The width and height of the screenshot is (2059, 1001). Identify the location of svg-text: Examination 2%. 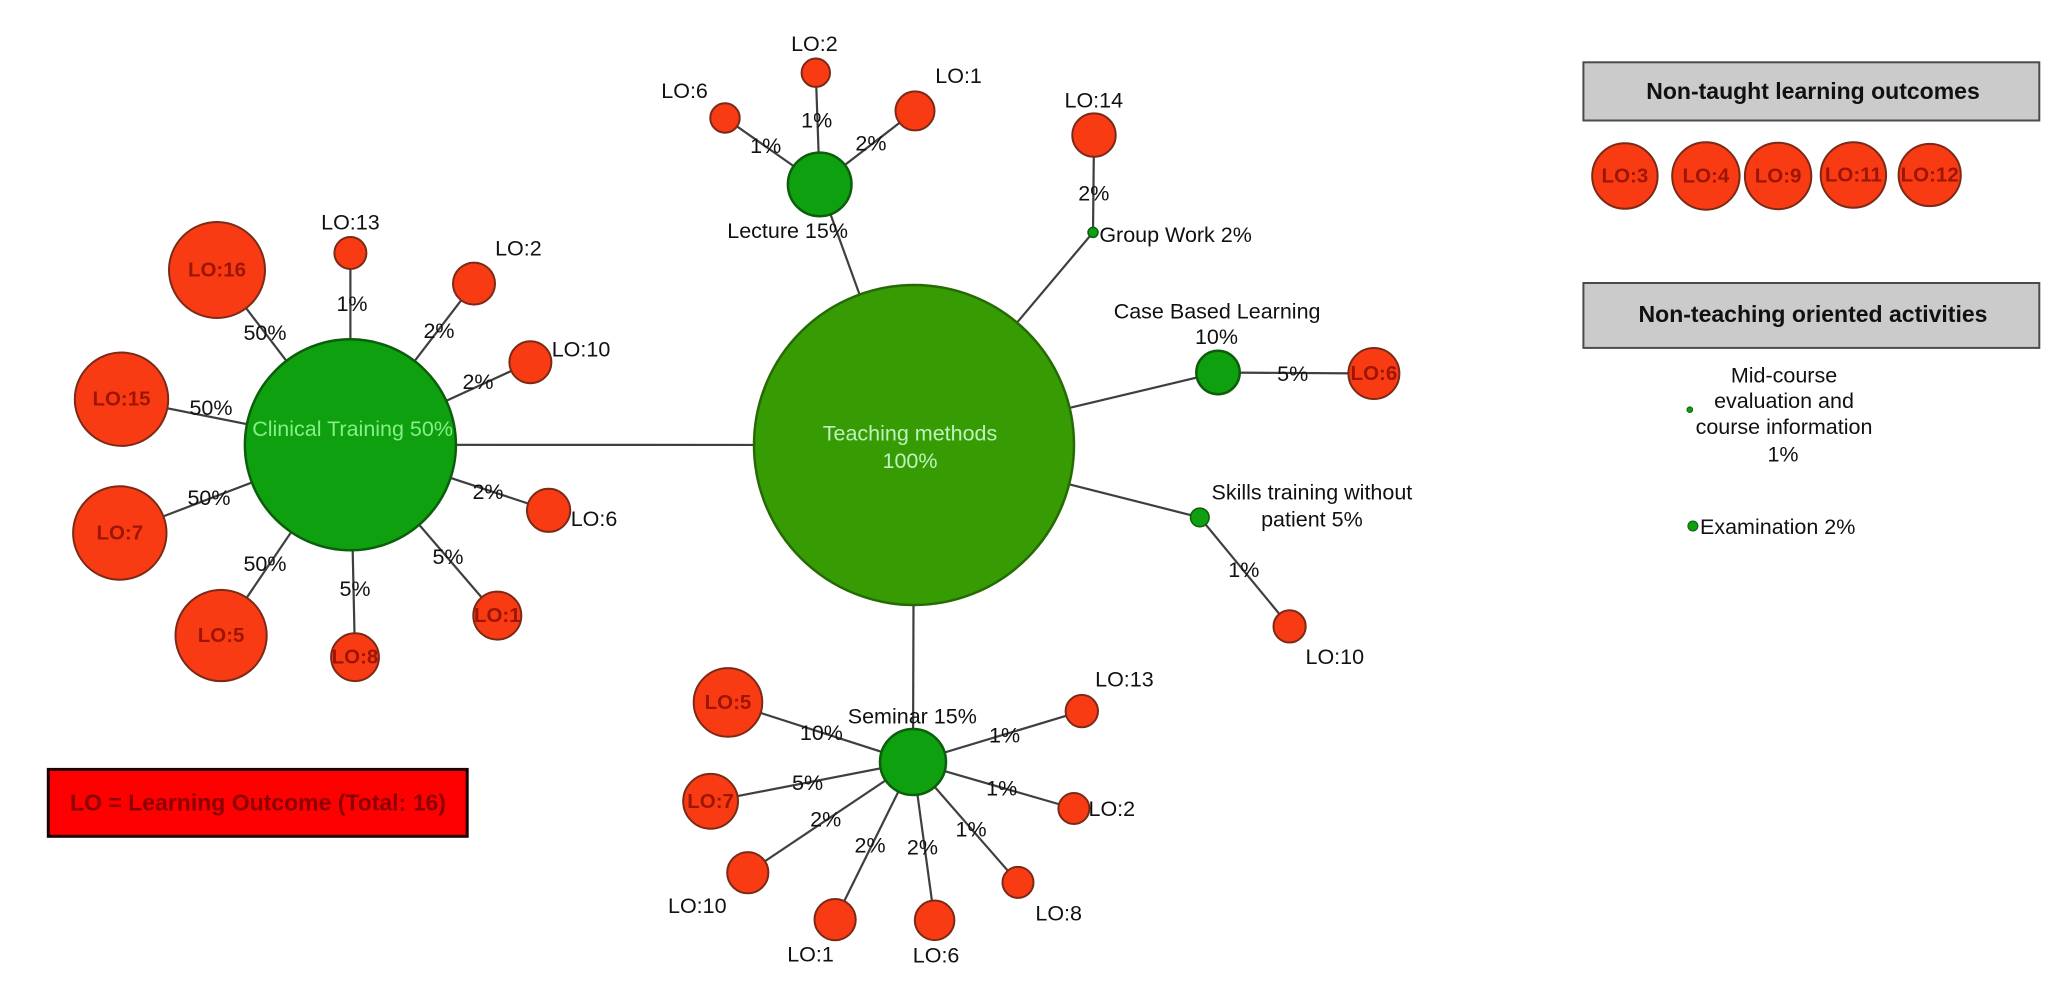
(1777, 527).